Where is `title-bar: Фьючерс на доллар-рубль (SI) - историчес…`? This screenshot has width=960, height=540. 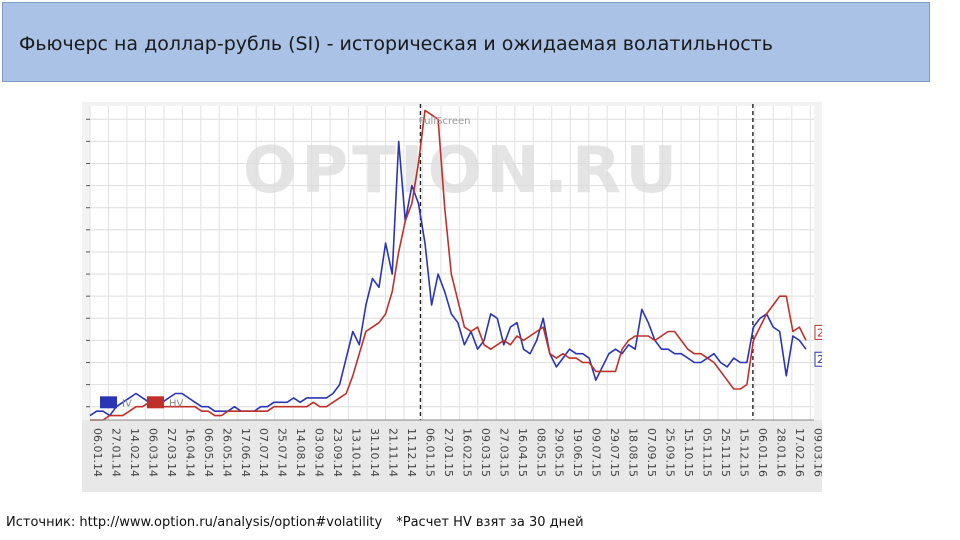
title-bar: Фьючерс на доллар-рубль (SI) - историчес… is located at coordinates (466, 42).